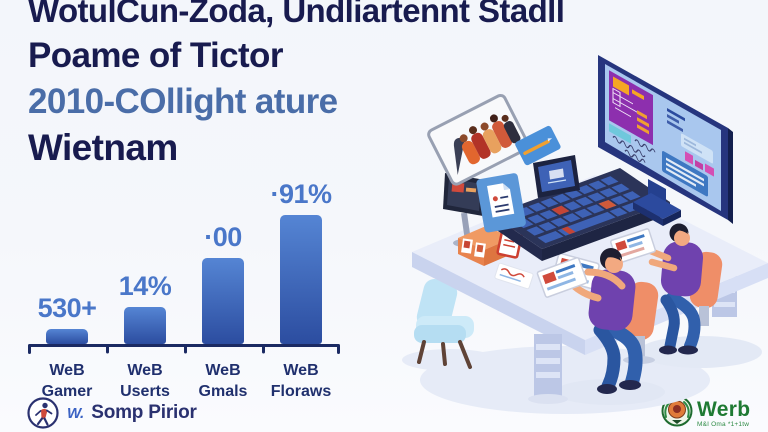  I want to click on mini-display-icon, so click(556, 176).